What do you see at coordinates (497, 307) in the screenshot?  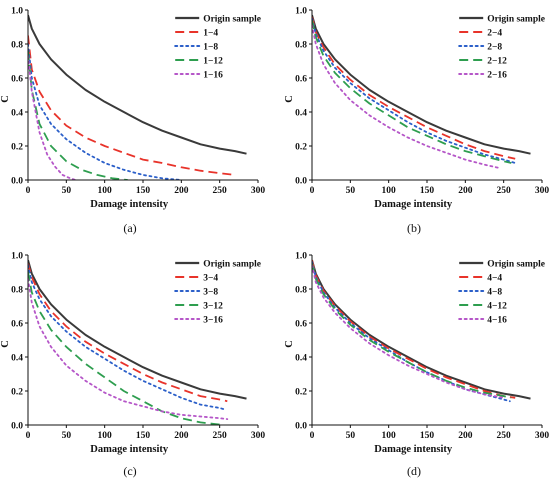 I see `legend-label: 4−12` at bounding box center [497, 307].